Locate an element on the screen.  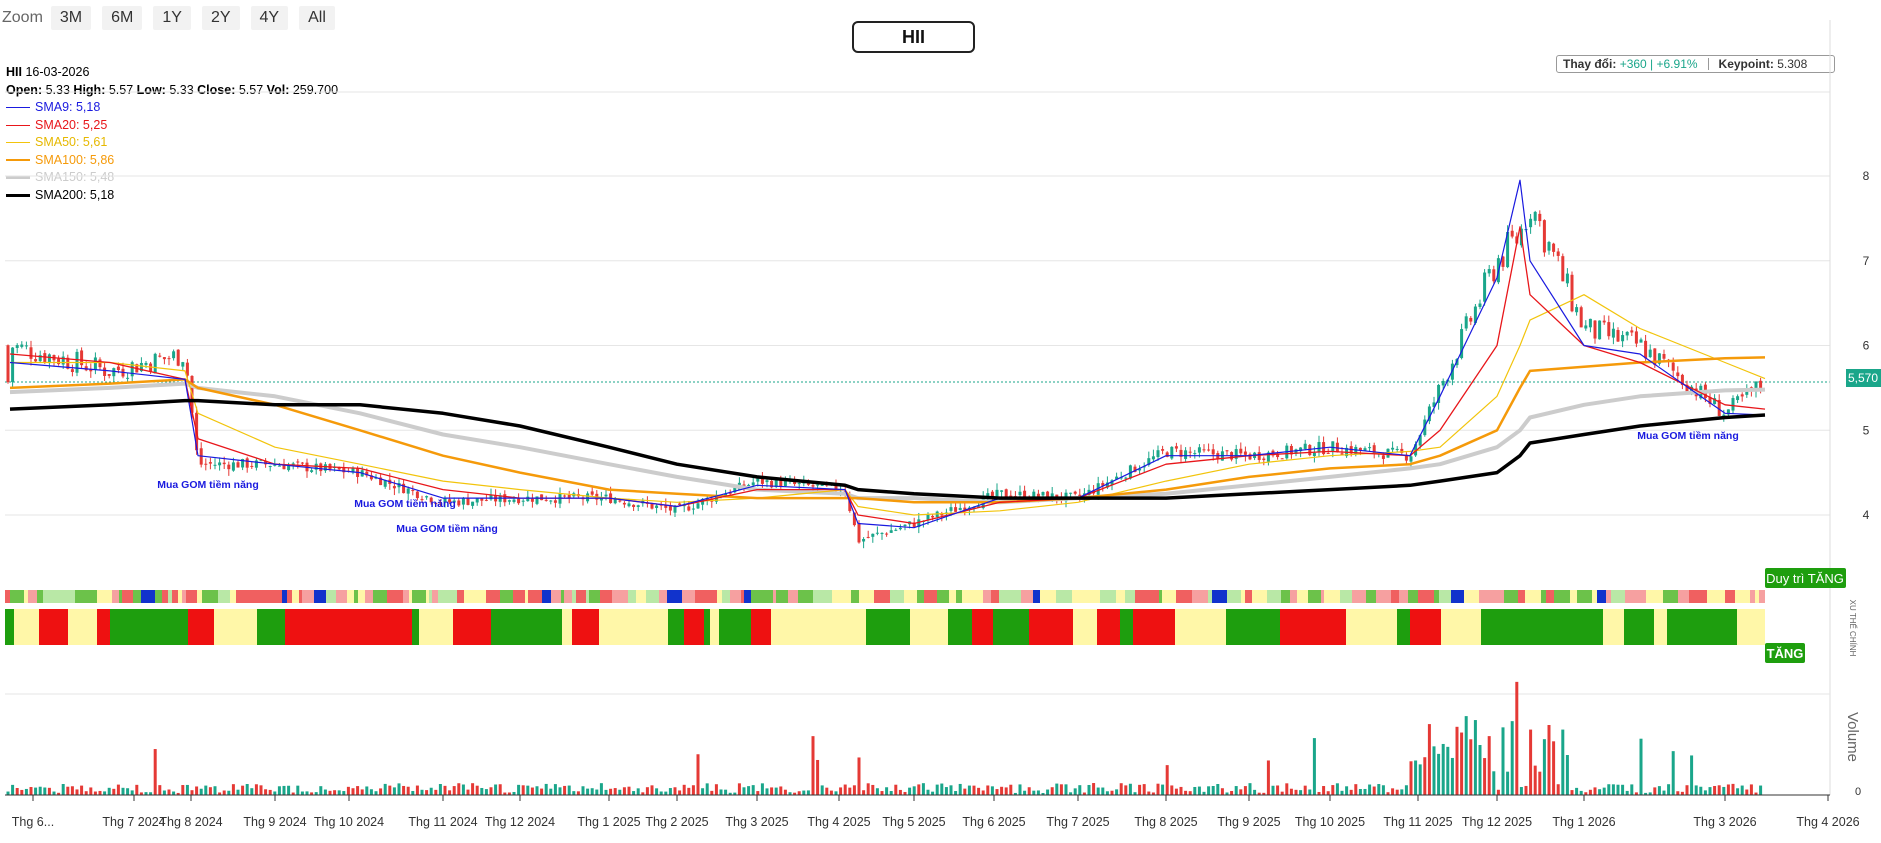
legend-sma100: SMA100: 5,86 is located at coordinates (172, 161).